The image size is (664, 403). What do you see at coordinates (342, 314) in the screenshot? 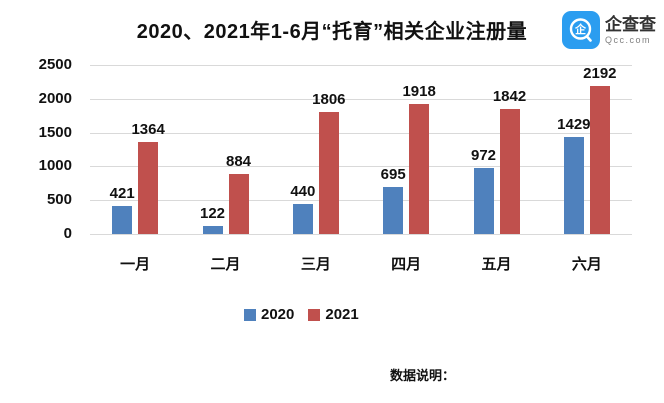
I see `legend-label: 2021` at bounding box center [342, 314].